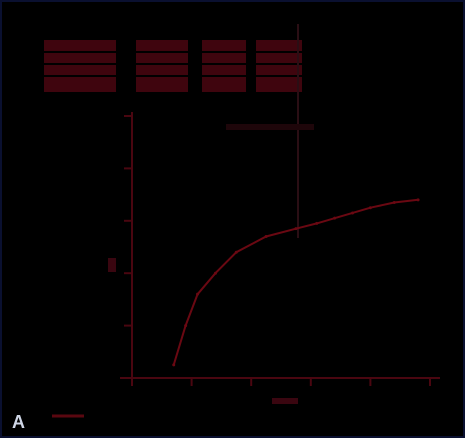  Describe the element at coordinates (128, 247) in the screenshot. I see `y-ticks` at that location.